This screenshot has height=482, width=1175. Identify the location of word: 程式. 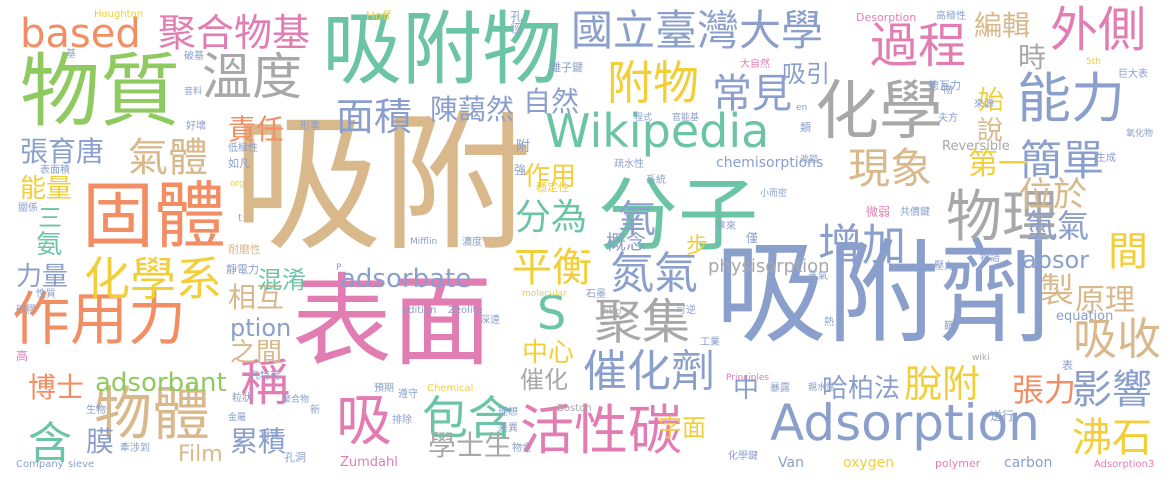
(643, 118).